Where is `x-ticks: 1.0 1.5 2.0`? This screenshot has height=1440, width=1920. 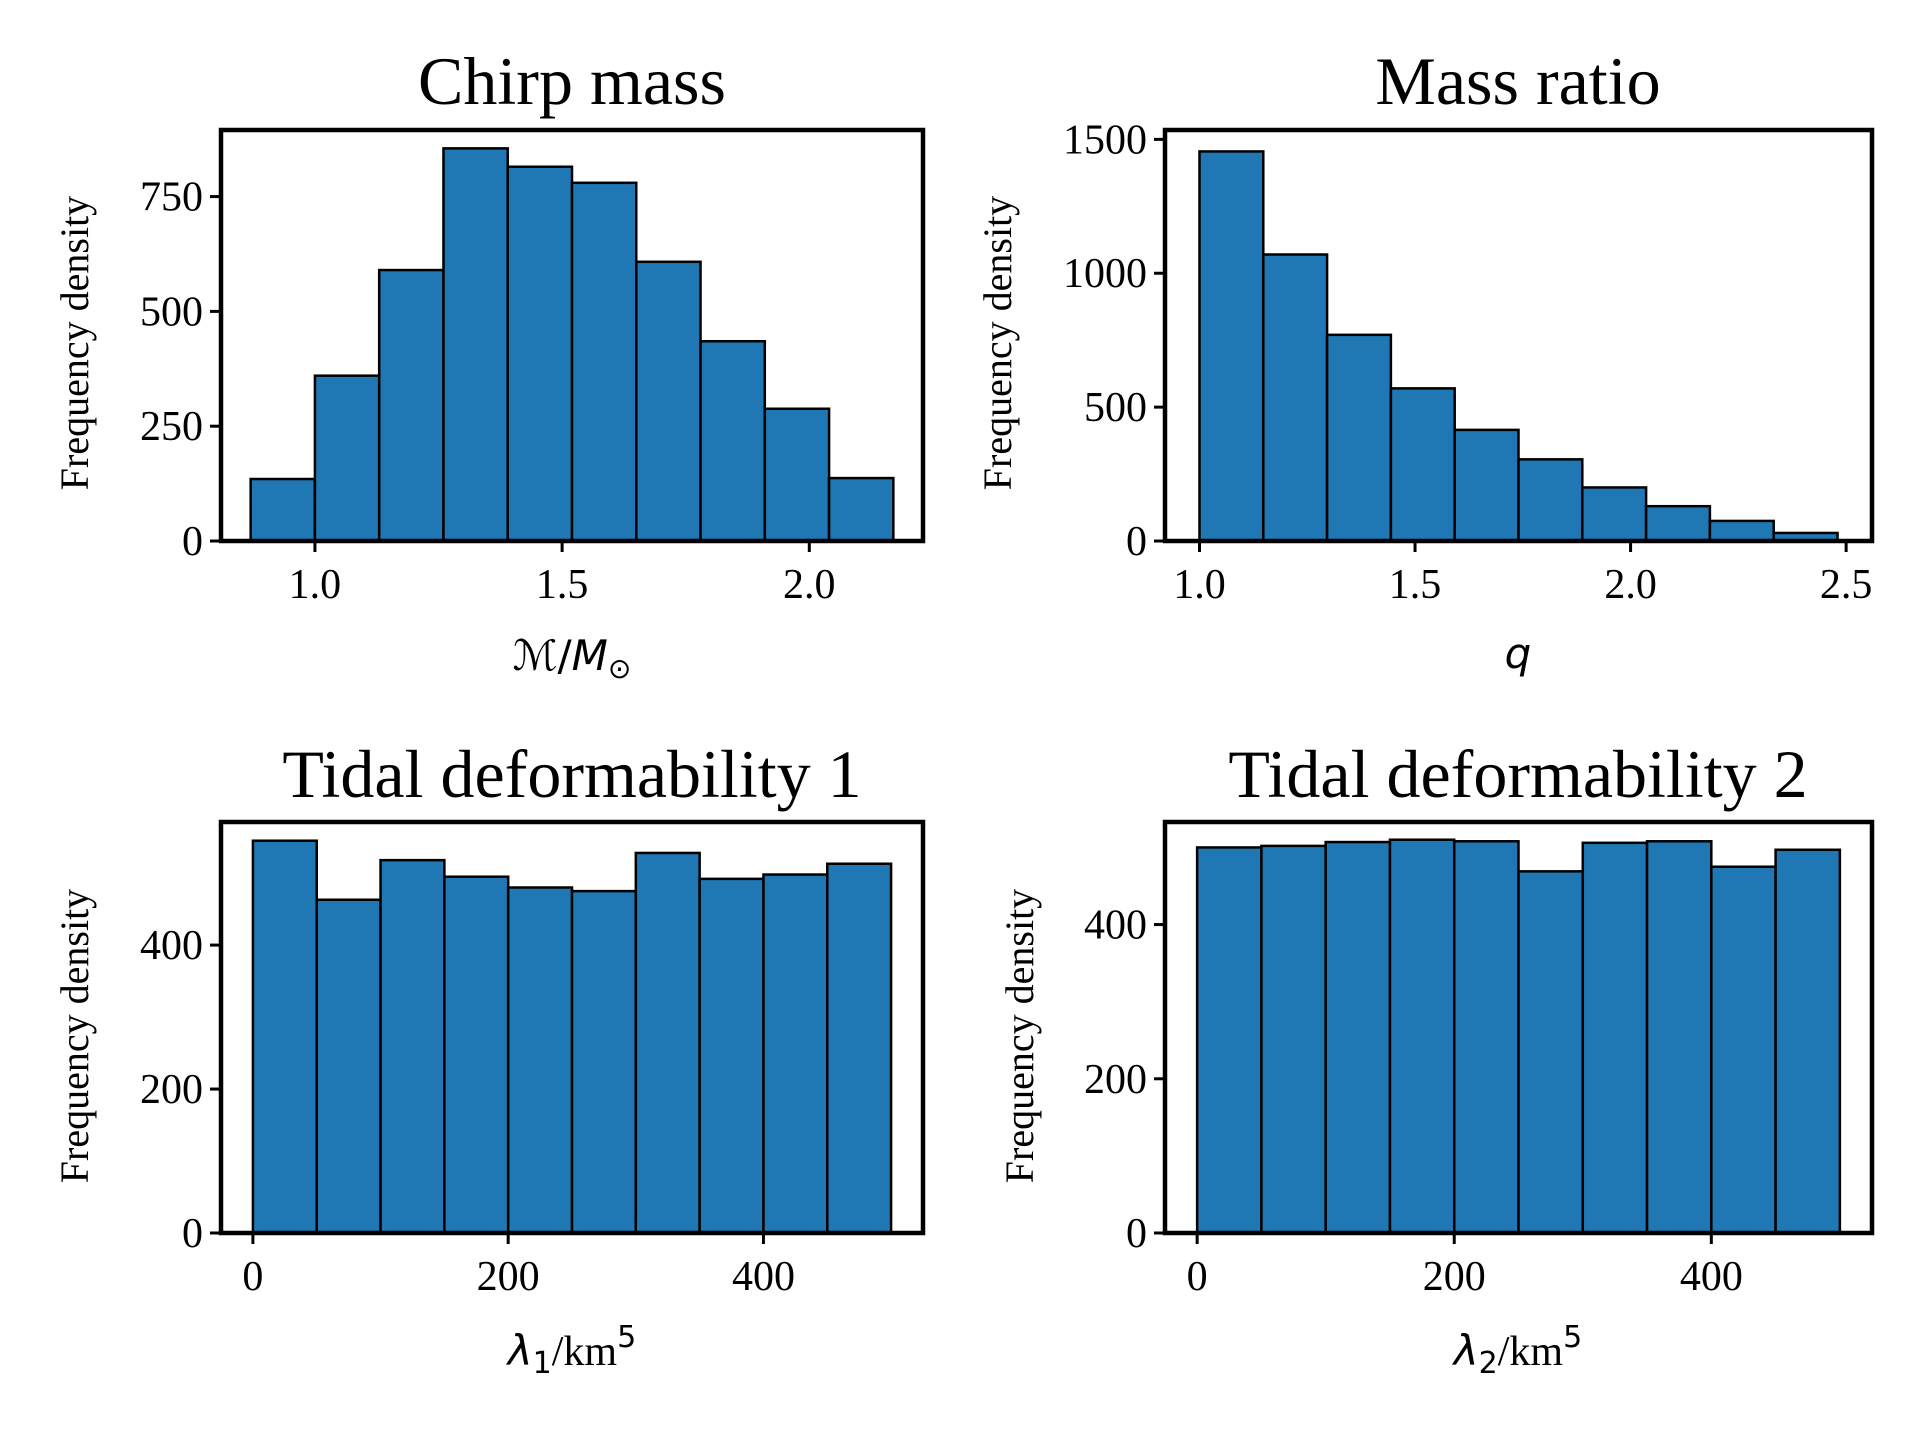 x-ticks: 1.0 1.5 2.0 is located at coordinates (562, 574).